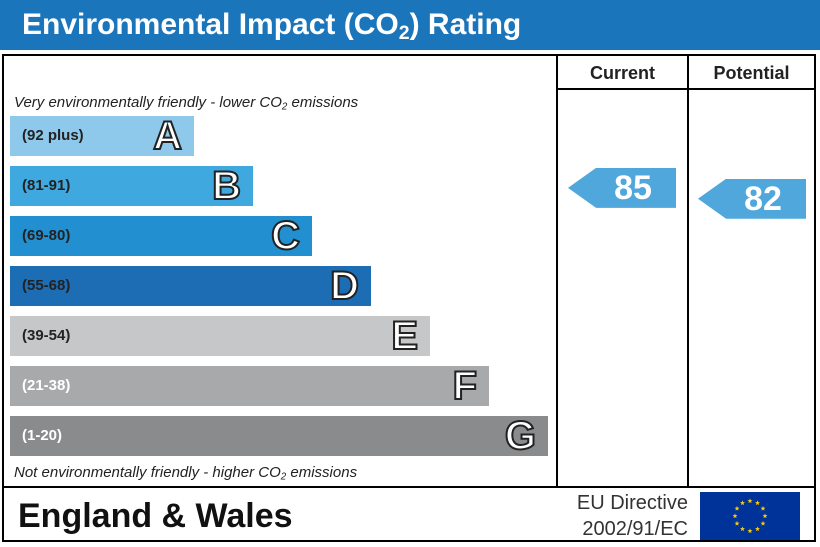 This screenshot has width=820, height=547. I want to click on band-f: (21-38) F, so click(249, 386).